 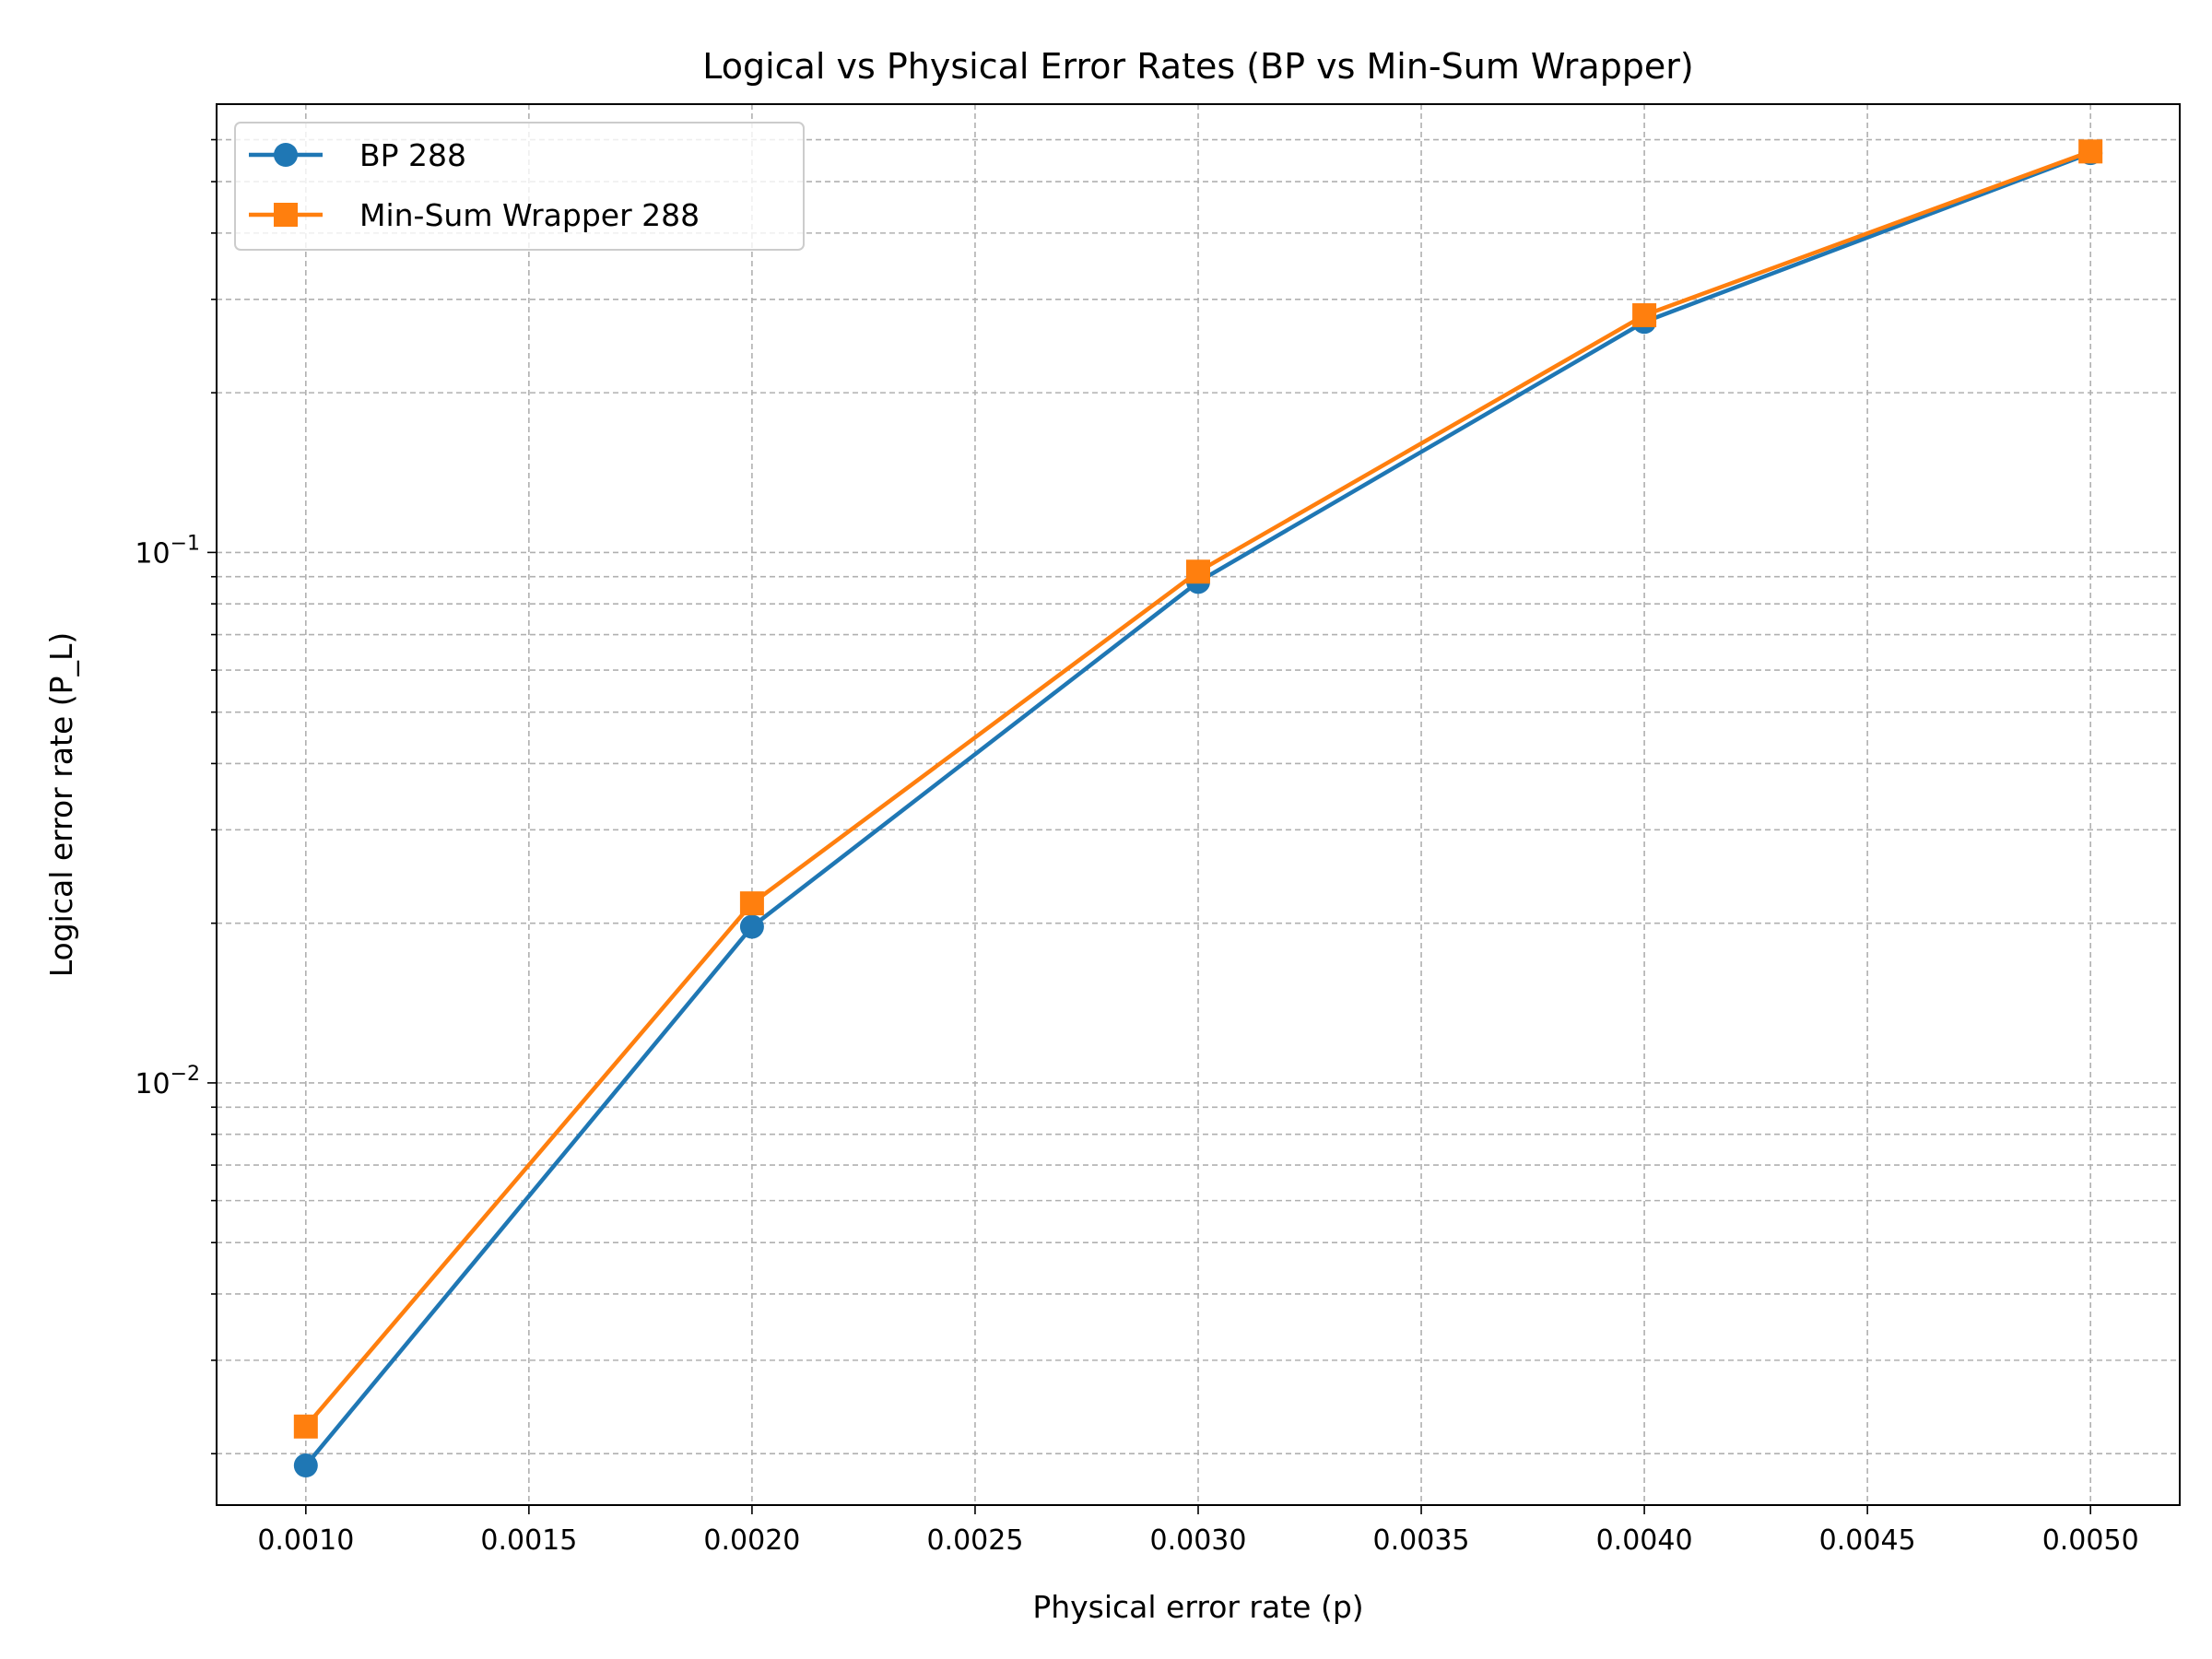 What do you see at coordinates (529, 215) in the screenshot?
I see `legend-label-2: Min-Sum Wrapper 288` at bounding box center [529, 215].